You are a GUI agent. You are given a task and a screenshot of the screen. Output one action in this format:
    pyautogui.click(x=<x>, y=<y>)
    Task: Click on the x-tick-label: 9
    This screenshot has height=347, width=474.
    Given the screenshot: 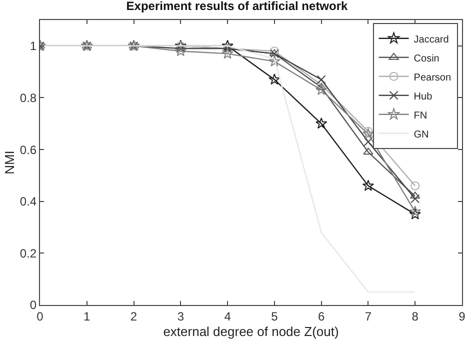 What is the action you would take?
    pyautogui.click(x=462, y=316)
    